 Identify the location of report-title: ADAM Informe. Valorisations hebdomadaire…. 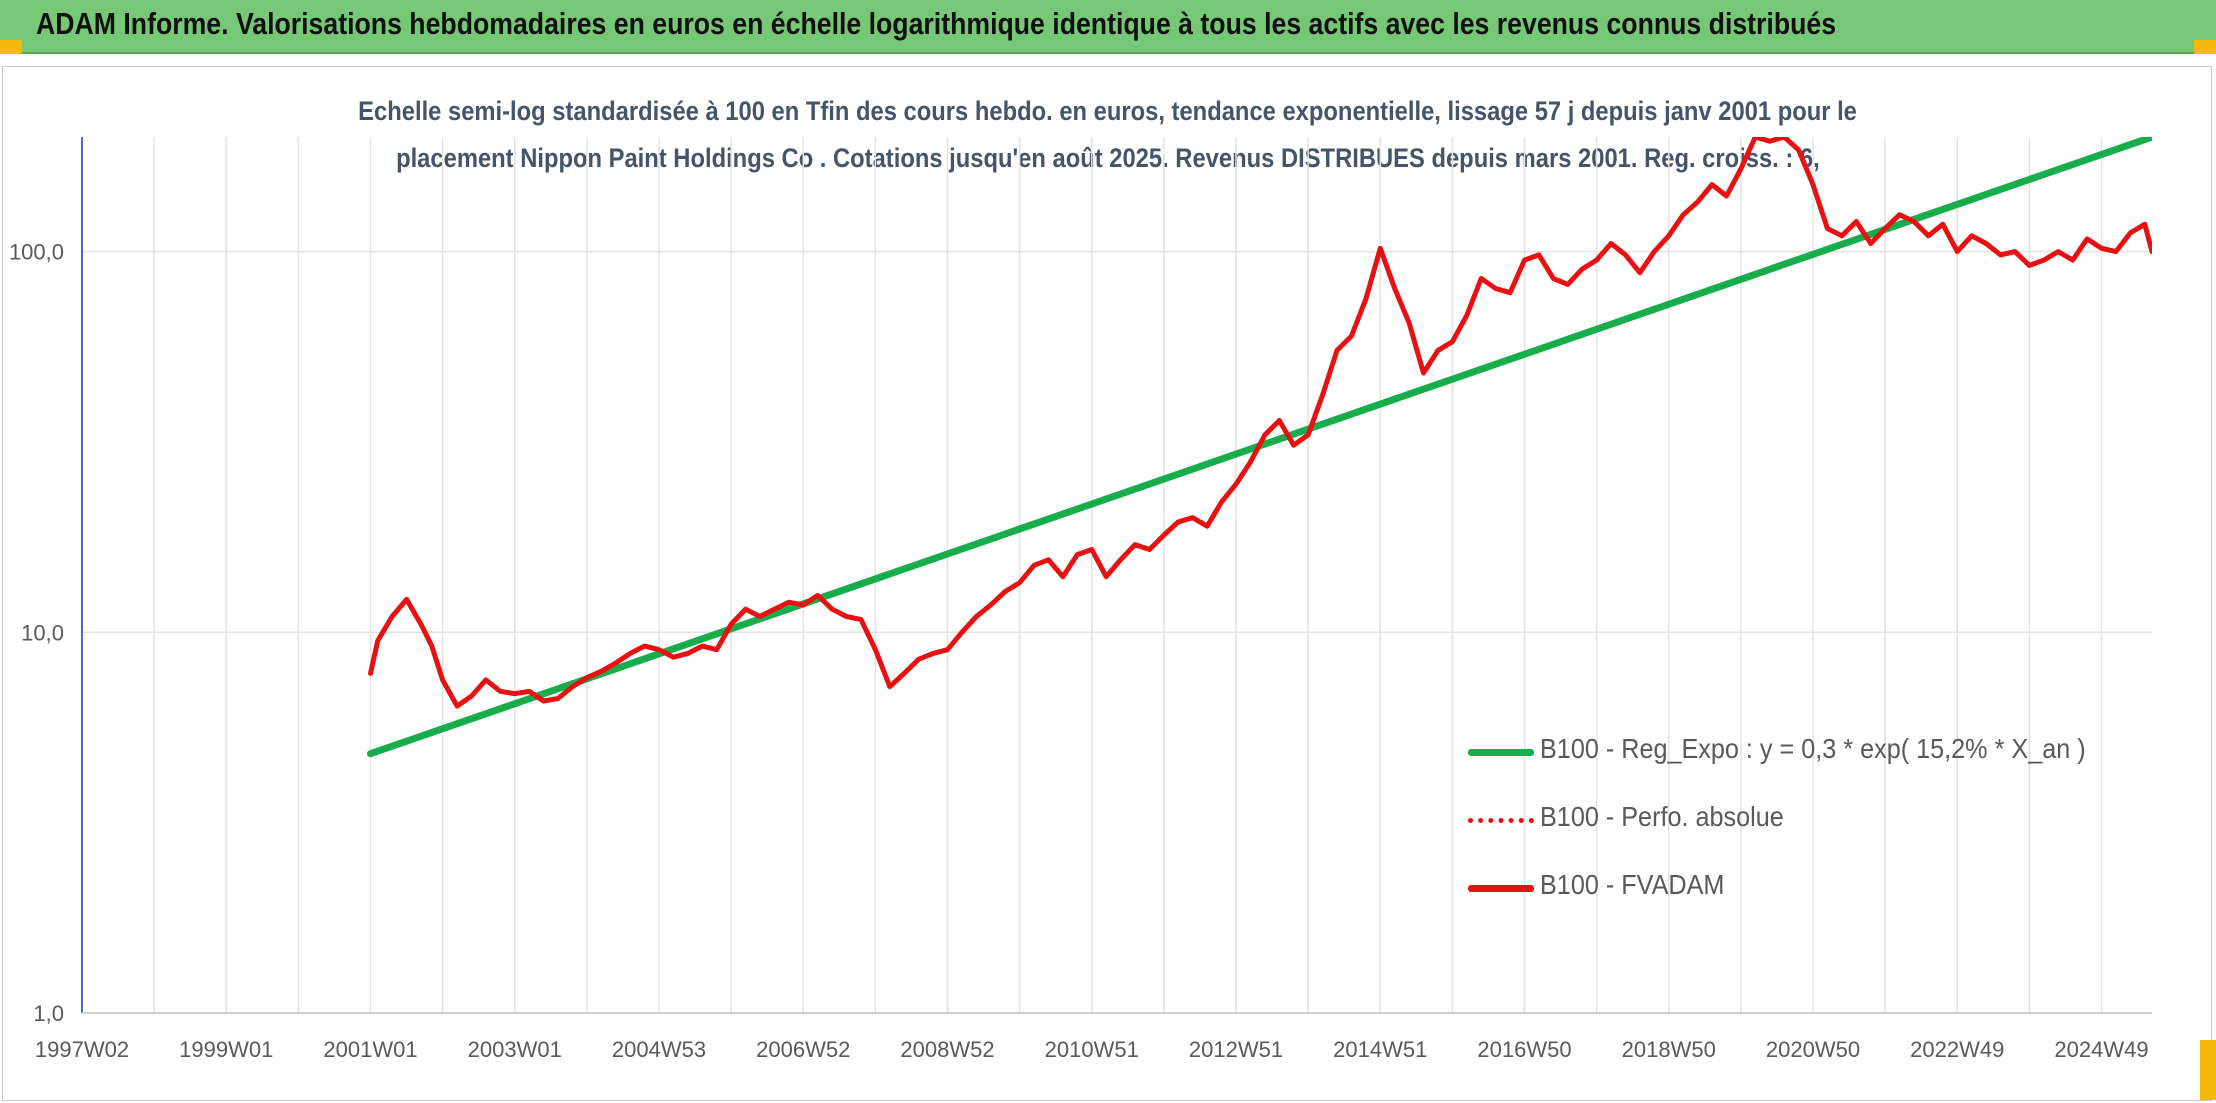
(936, 23).